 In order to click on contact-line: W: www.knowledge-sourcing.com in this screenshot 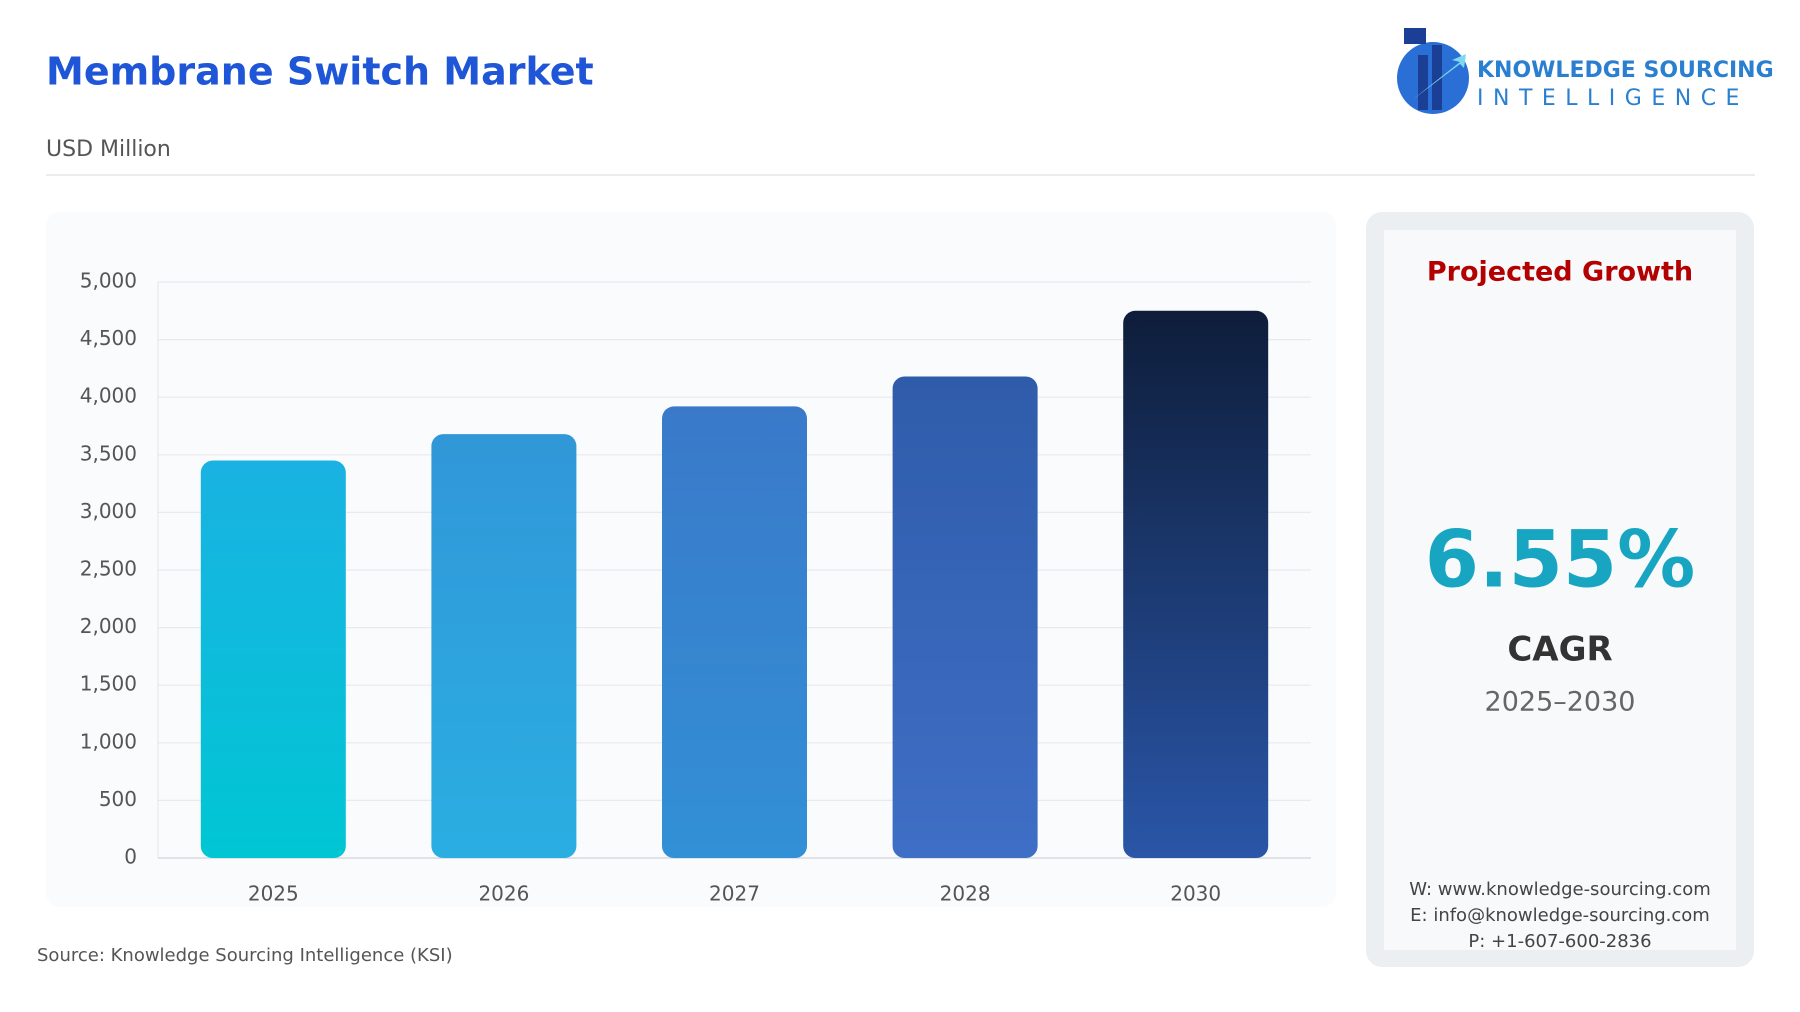, I will do `click(1560, 889)`.